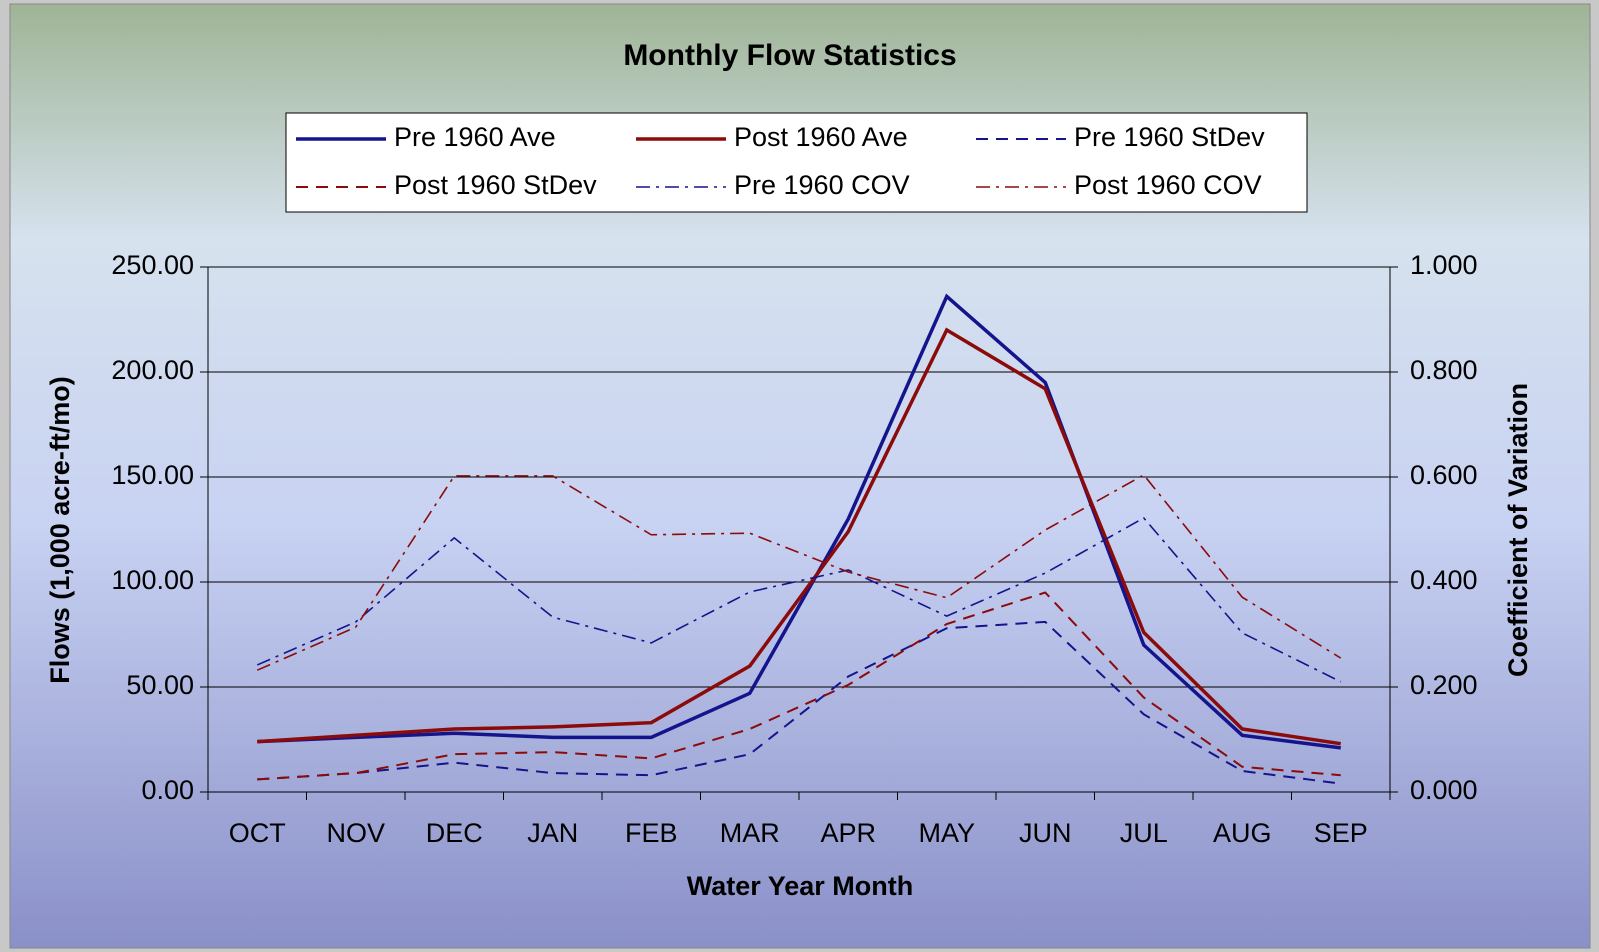  What do you see at coordinates (1444, 790) in the screenshot?
I see `y2-tick-label: 0.000` at bounding box center [1444, 790].